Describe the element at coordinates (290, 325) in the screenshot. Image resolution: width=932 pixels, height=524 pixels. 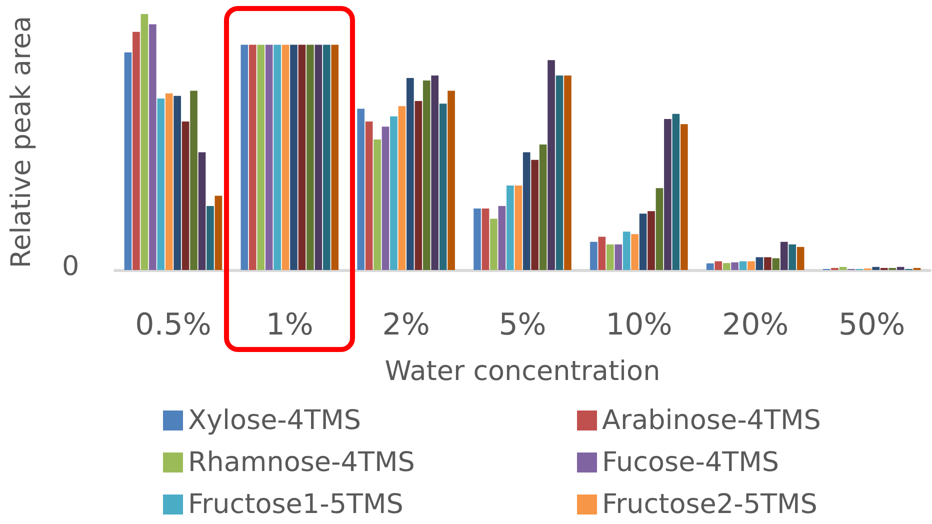
I see `x-tick-label: 1%` at that location.